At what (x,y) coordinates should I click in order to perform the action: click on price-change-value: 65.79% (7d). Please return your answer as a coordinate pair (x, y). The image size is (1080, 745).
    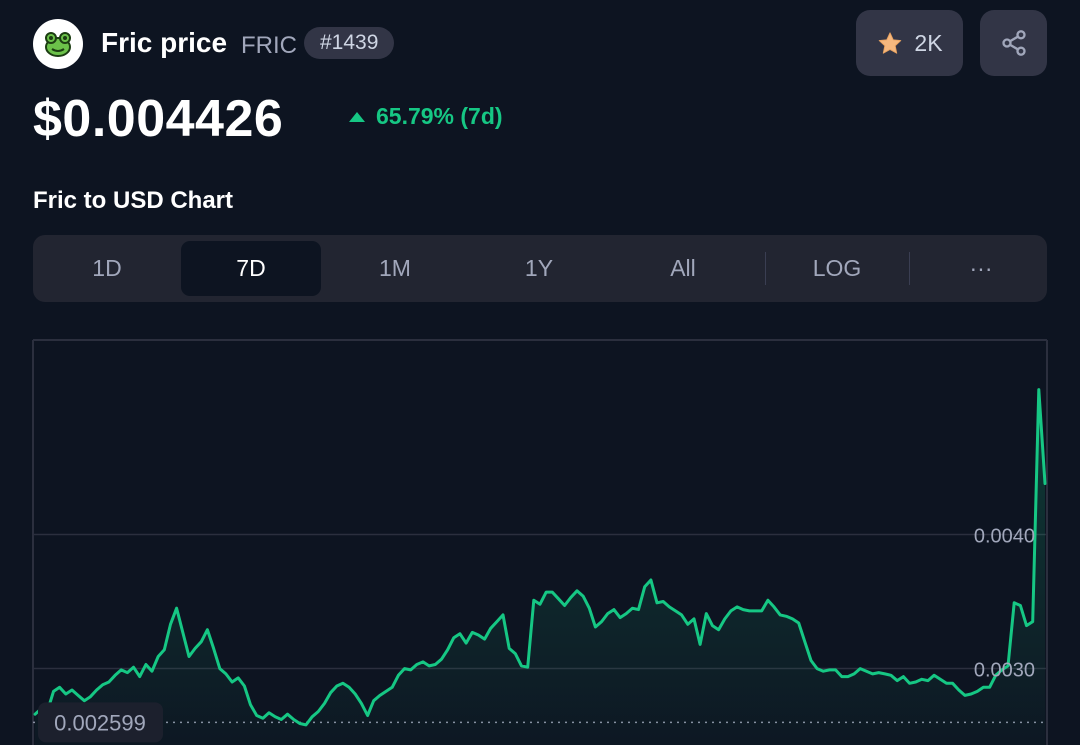
    Looking at the image, I should click on (439, 116).